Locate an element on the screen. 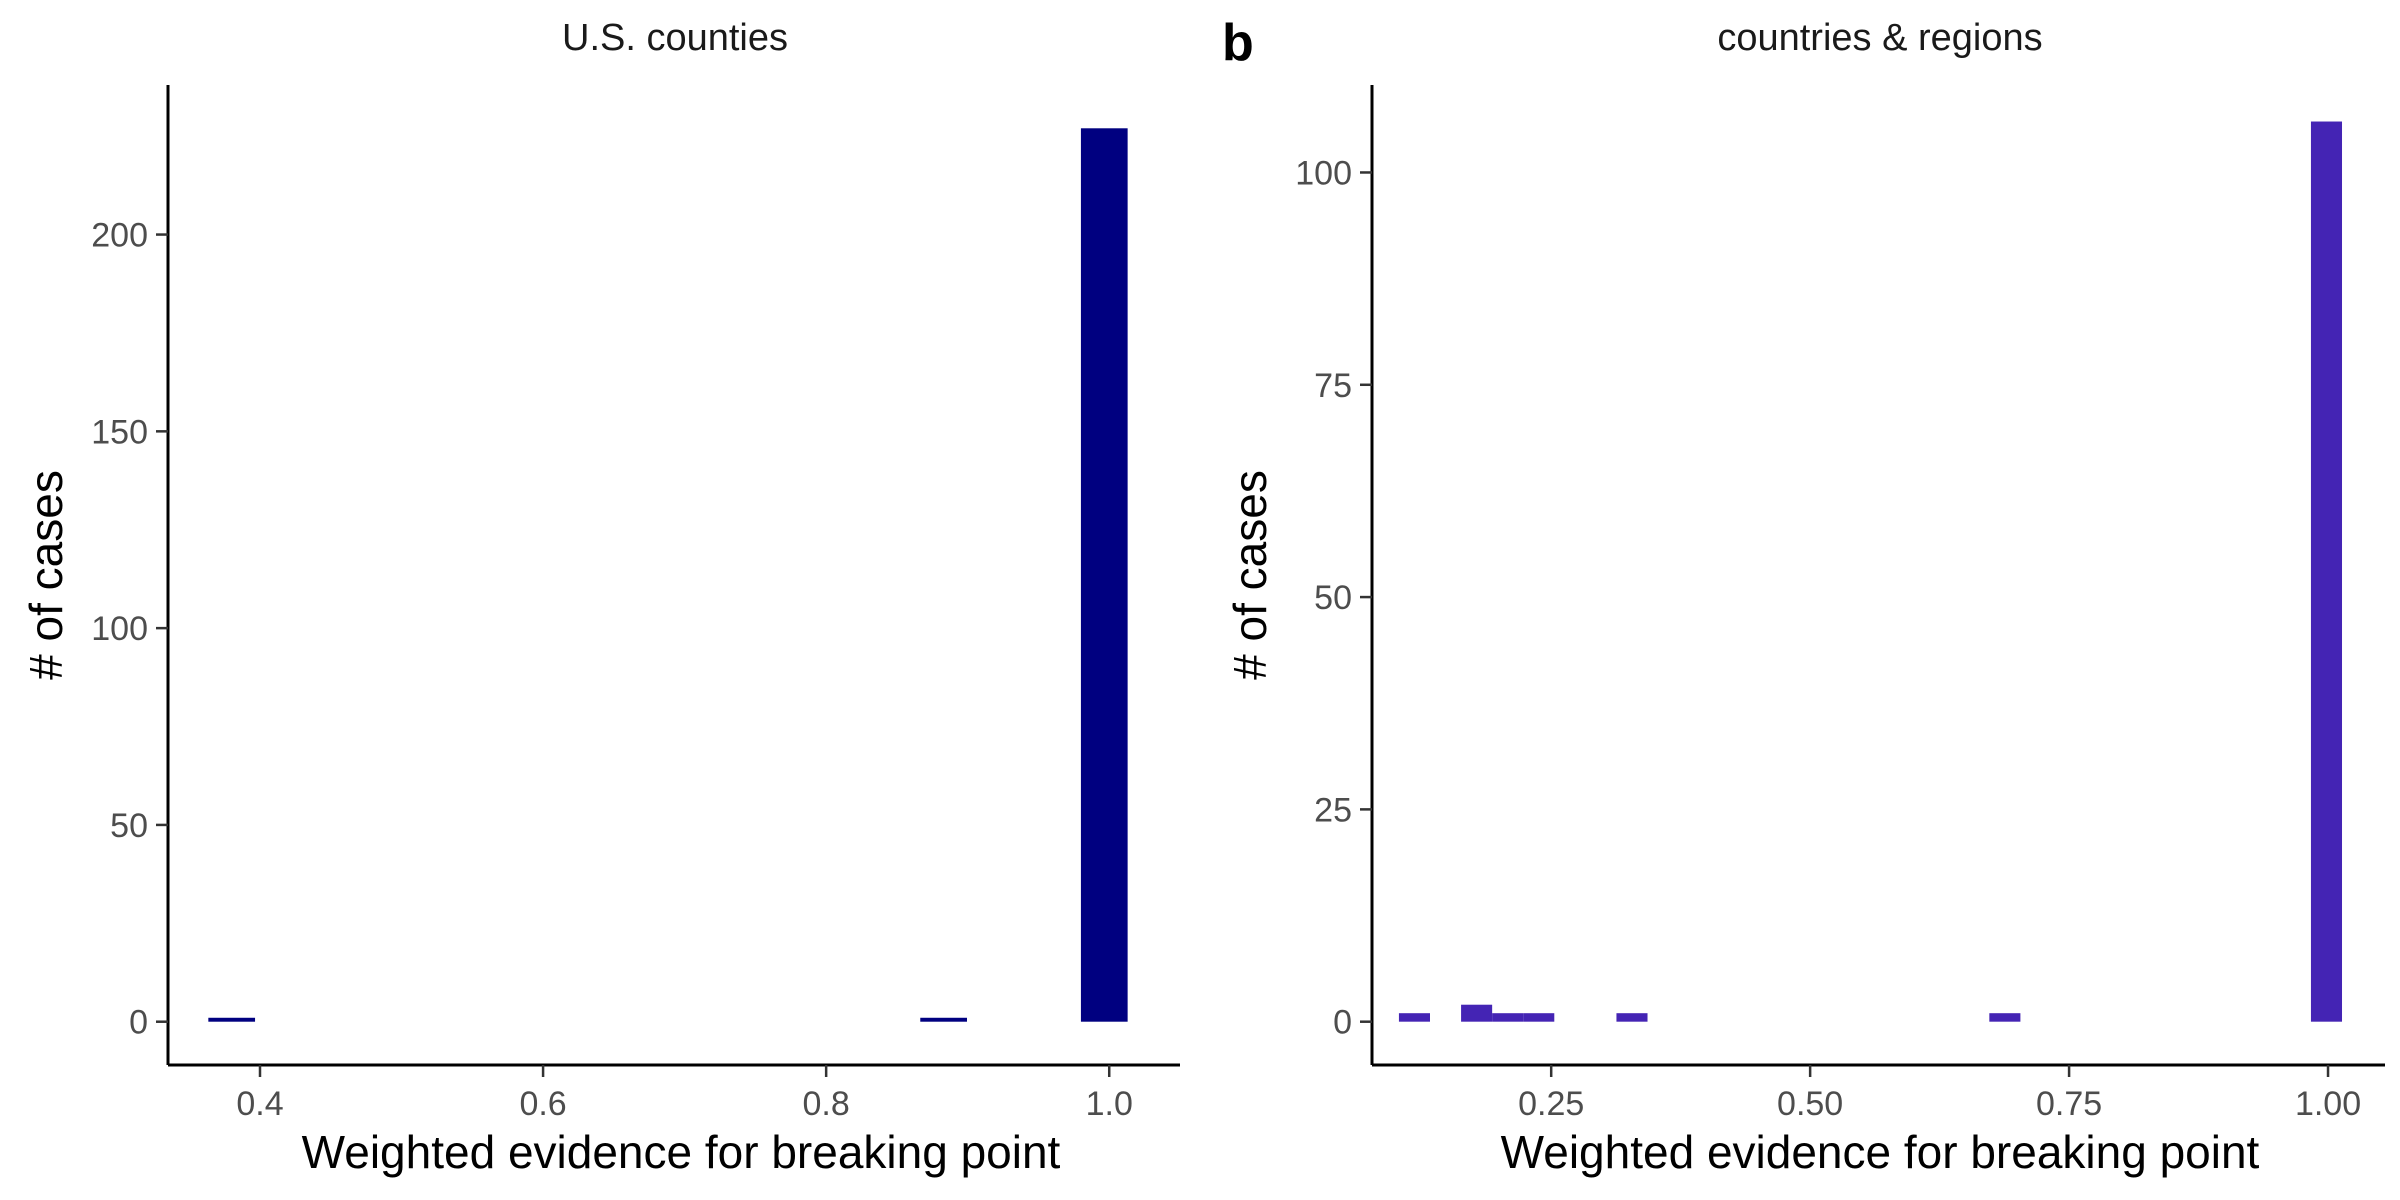 This screenshot has width=2400, height=1200. x-tick-label: 0.50 is located at coordinates (1810, 1104).